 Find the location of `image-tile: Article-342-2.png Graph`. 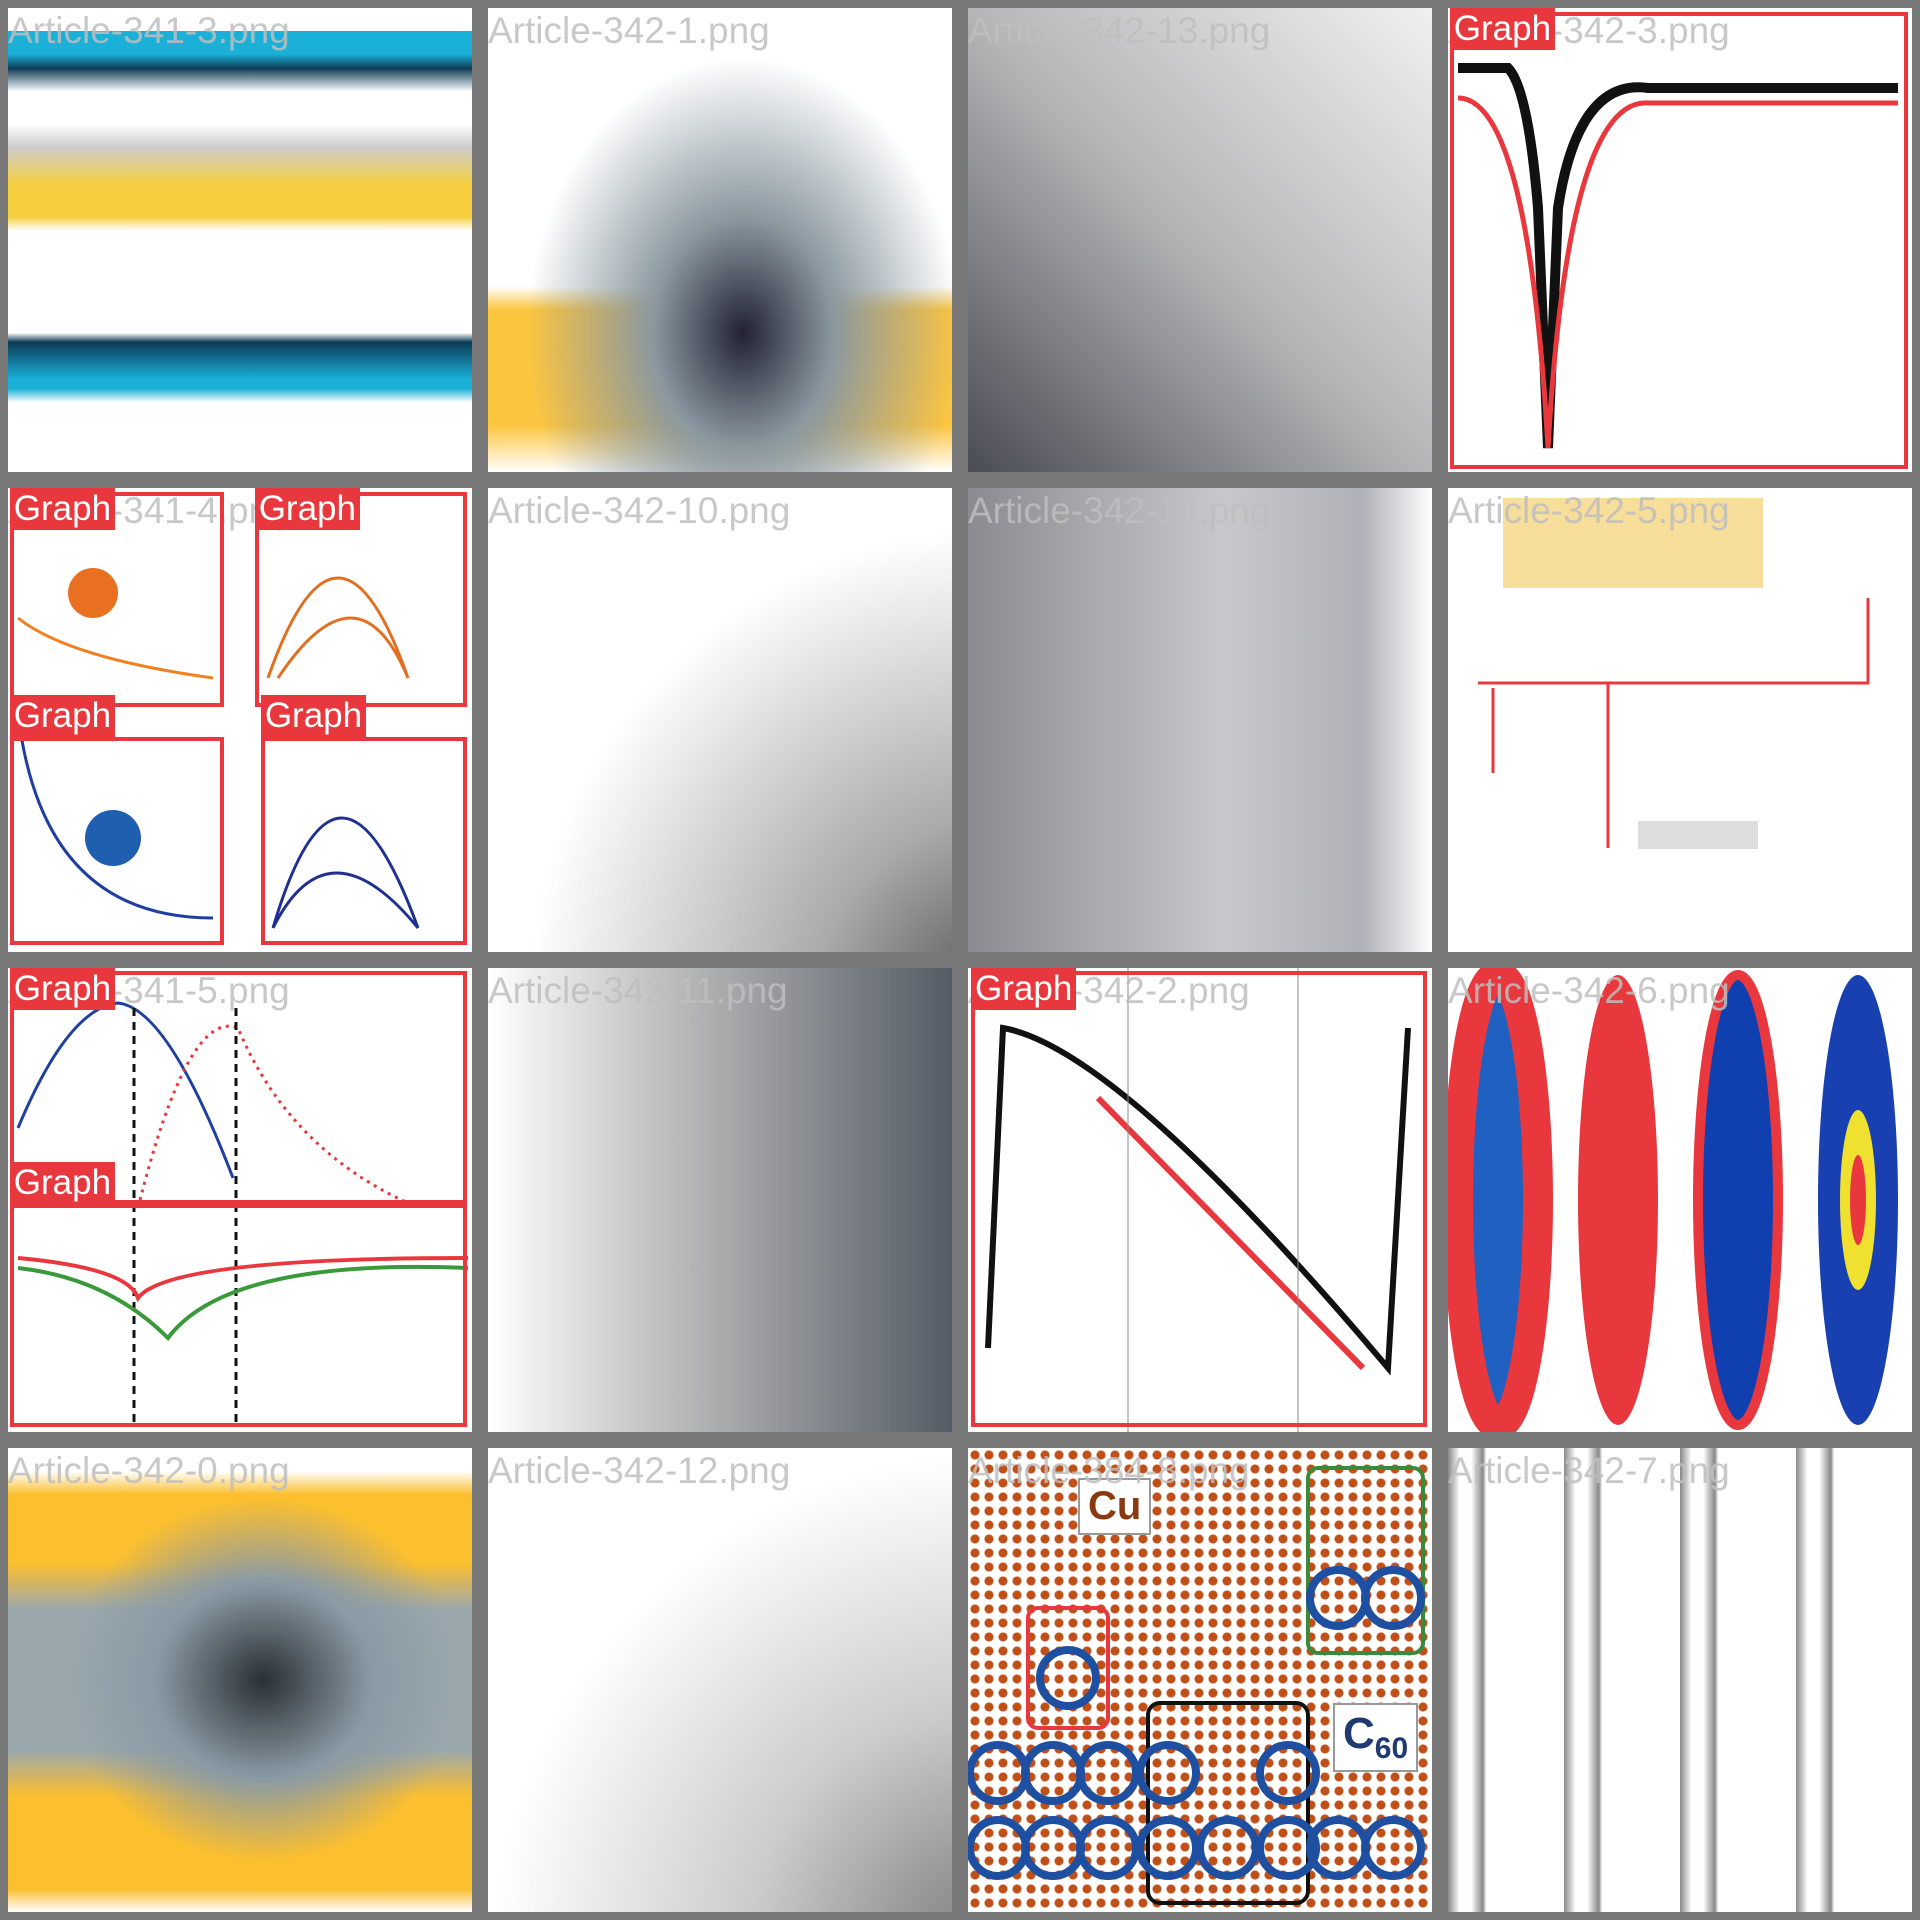

image-tile: Article-342-2.png Graph is located at coordinates (1200, 1200).